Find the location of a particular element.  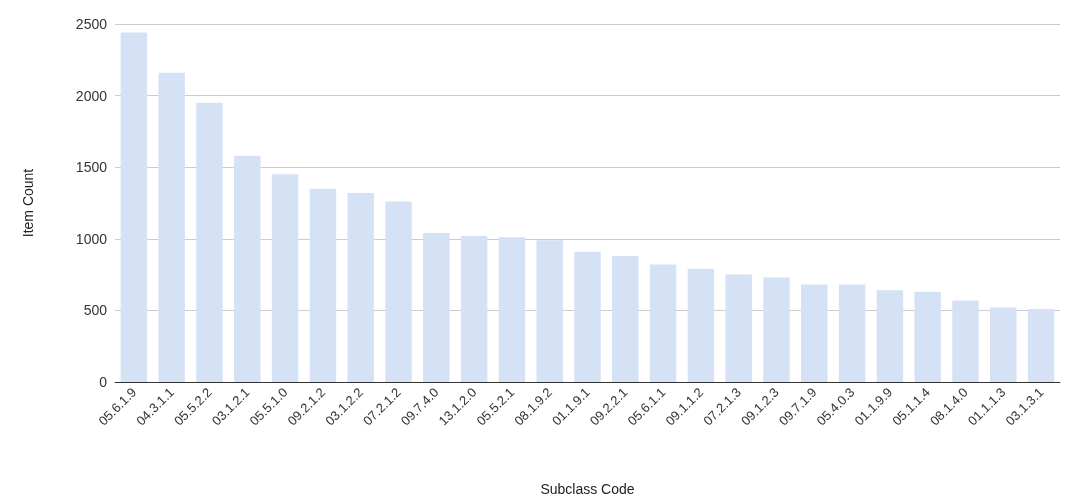

y-tick-label: 1000 is located at coordinates (91, 238).